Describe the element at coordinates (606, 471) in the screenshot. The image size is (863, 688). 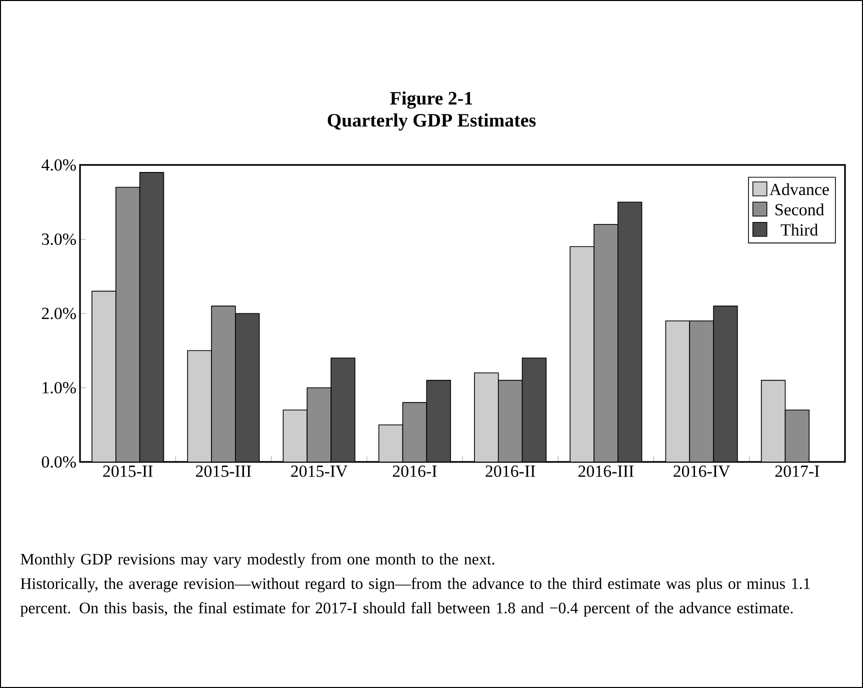
I see `x-tick-label: 2016-III` at that location.